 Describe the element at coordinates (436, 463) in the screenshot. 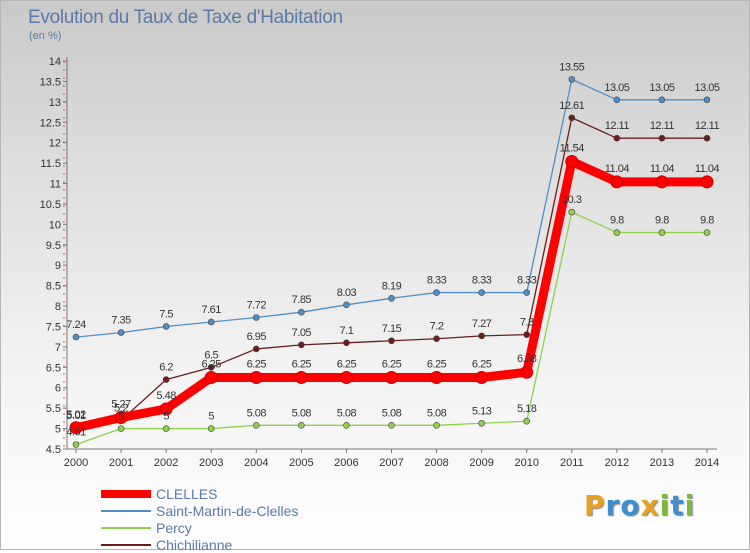

I see `x-tick-label: 2008` at that location.